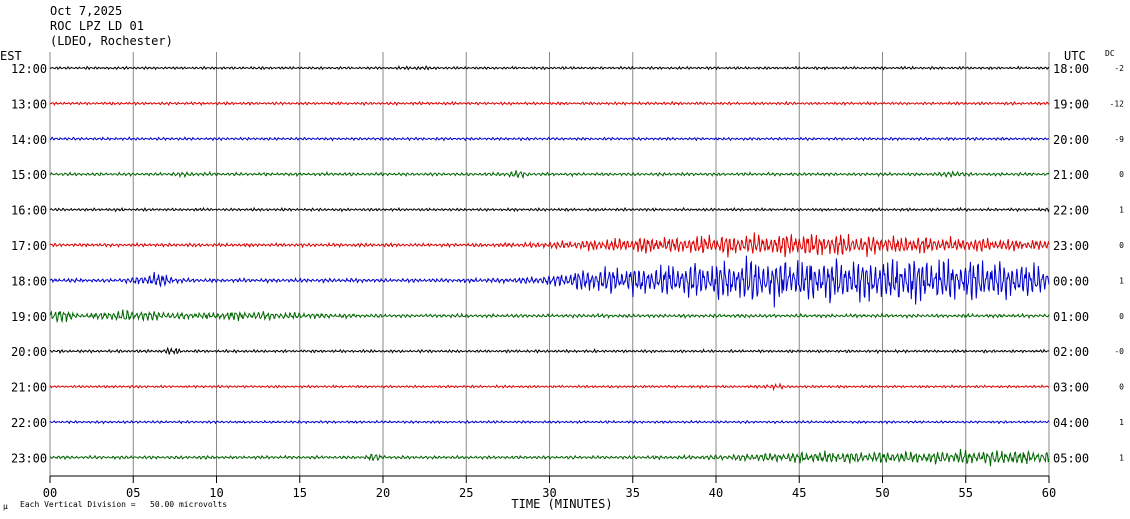 The width and height of the screenshot is (1130, 519). I want to click on utc-hour-label: 23:00, so click(1071, 246).